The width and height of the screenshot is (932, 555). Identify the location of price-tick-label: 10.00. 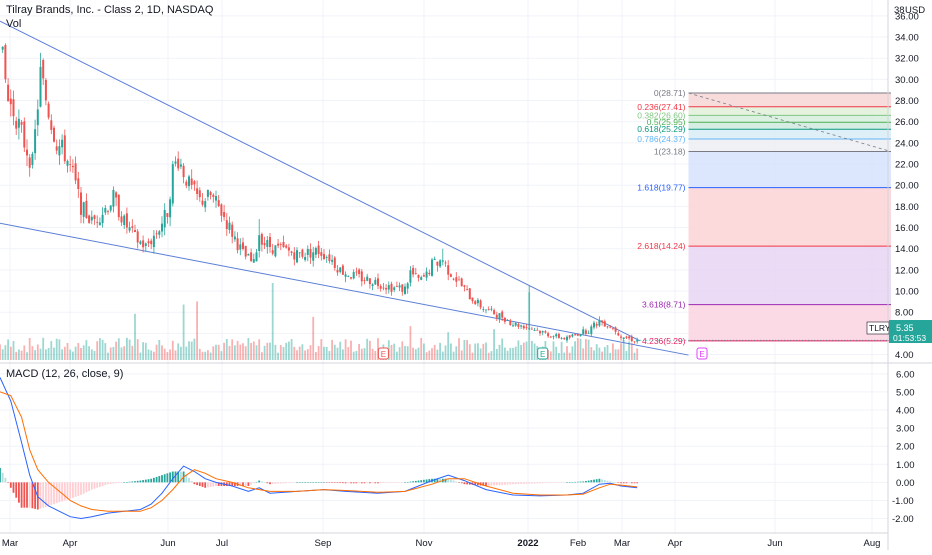
(907, 292).